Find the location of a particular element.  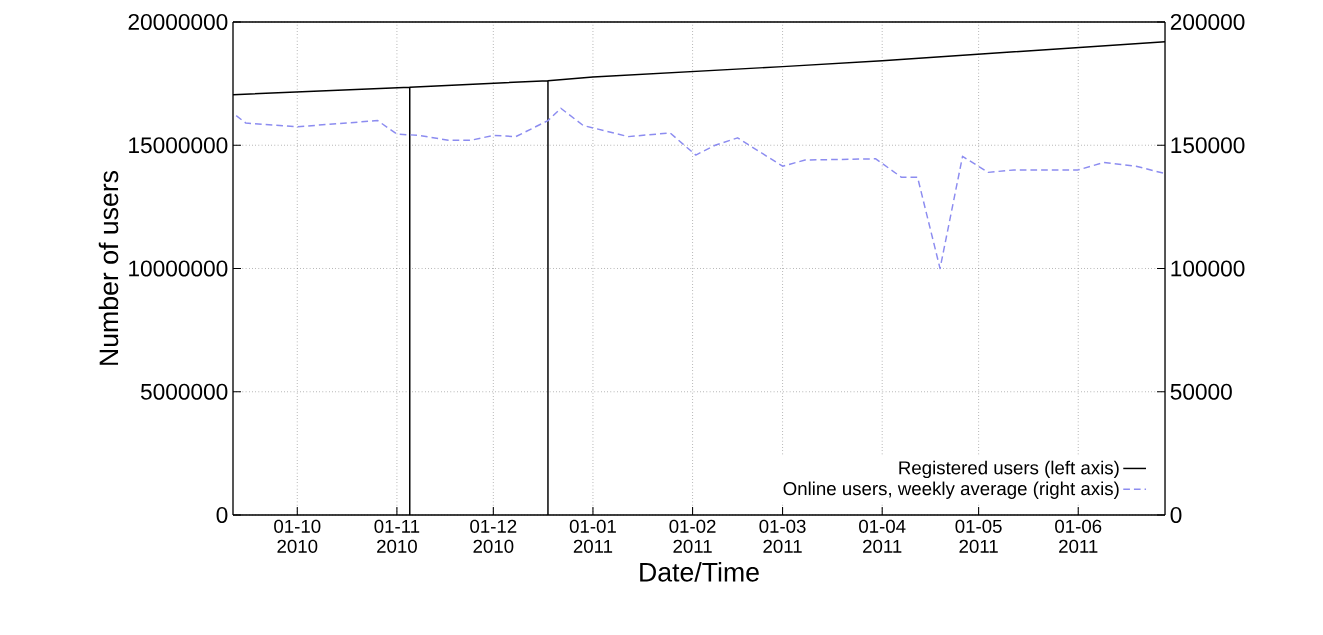

y-tick-label: 5000000 is located at coordinates (184, 391).